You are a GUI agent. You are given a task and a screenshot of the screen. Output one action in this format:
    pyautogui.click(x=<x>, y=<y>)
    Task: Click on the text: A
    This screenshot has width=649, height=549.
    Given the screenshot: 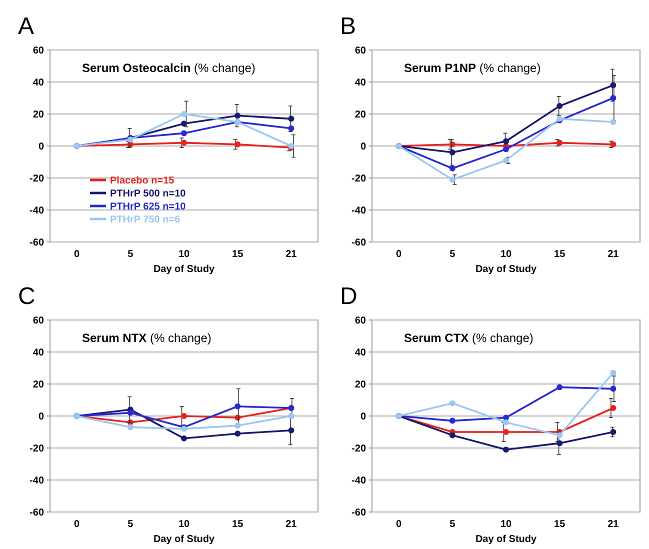 What is the action you would take?
    pyautogui.click(x=26, y=26)
    